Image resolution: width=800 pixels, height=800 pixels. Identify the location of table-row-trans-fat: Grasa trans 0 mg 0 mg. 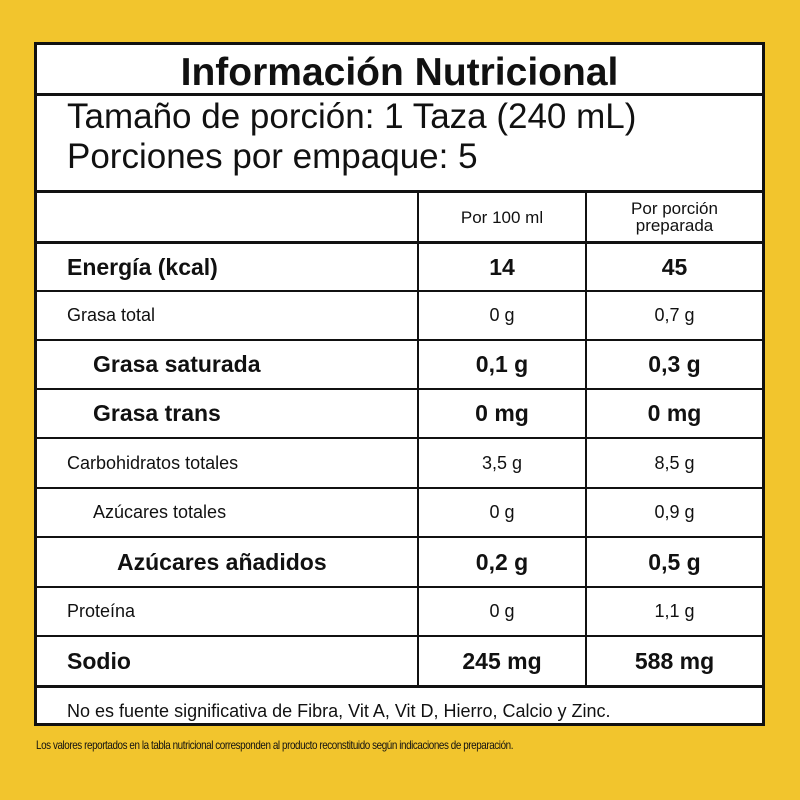
(399, 412).